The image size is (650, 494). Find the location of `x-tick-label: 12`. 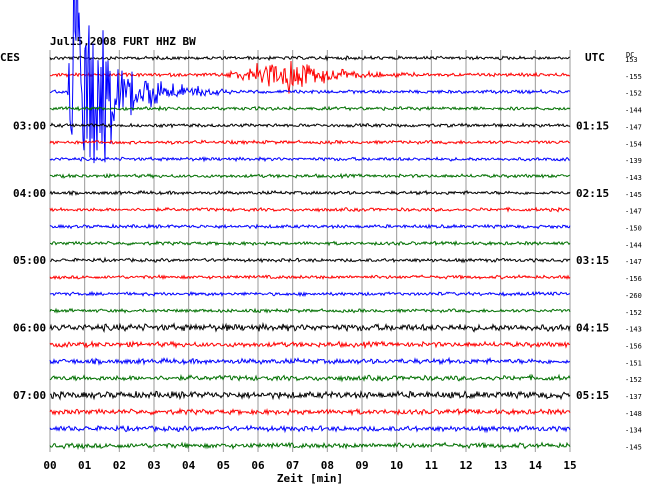

x-tick-label: 12 is located at coordinates (465, 465).